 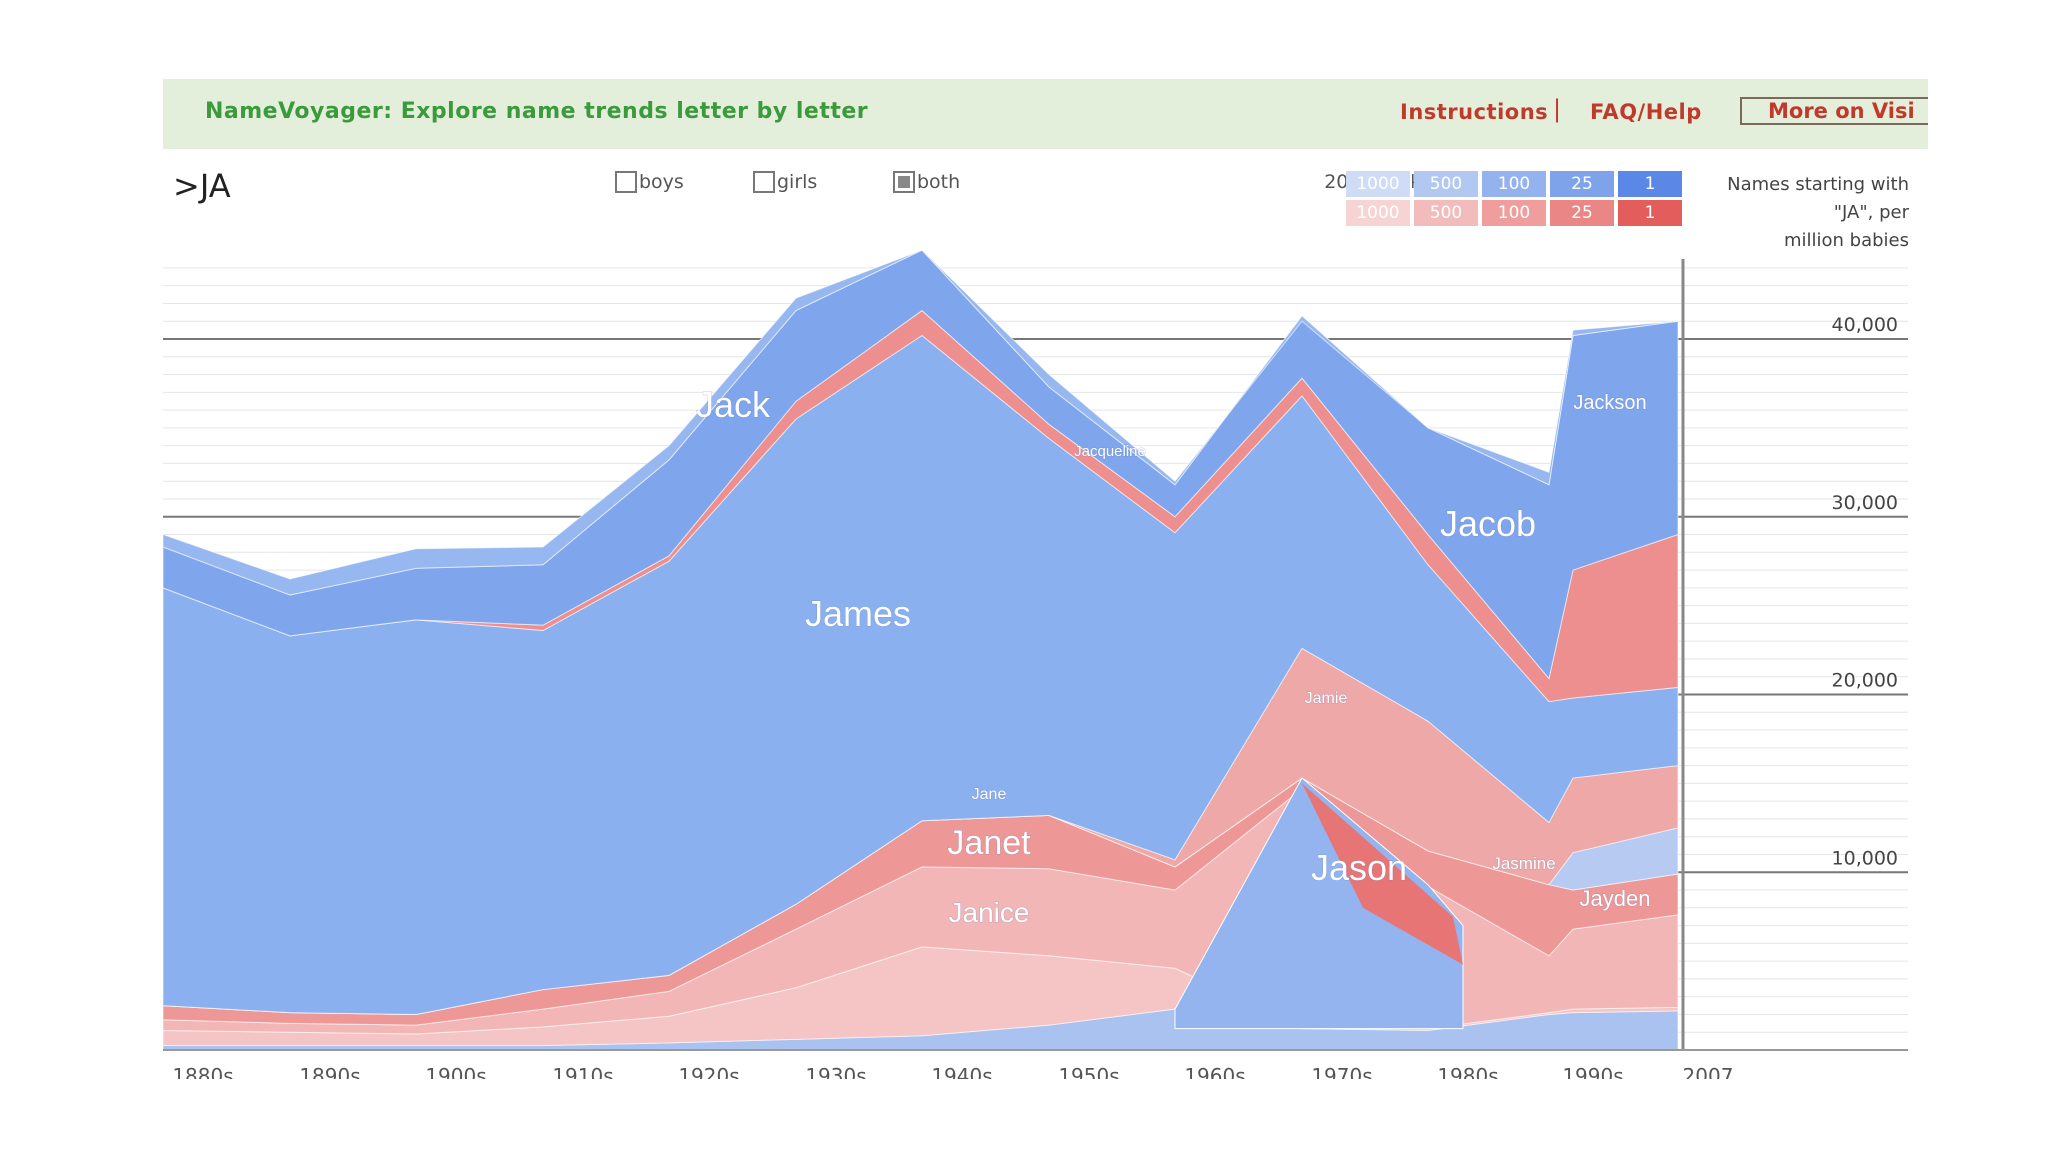 What do you see at coordinates (904, 182) in the screenshot?
I see `both-checkbox` at bounding box center [904, 182].